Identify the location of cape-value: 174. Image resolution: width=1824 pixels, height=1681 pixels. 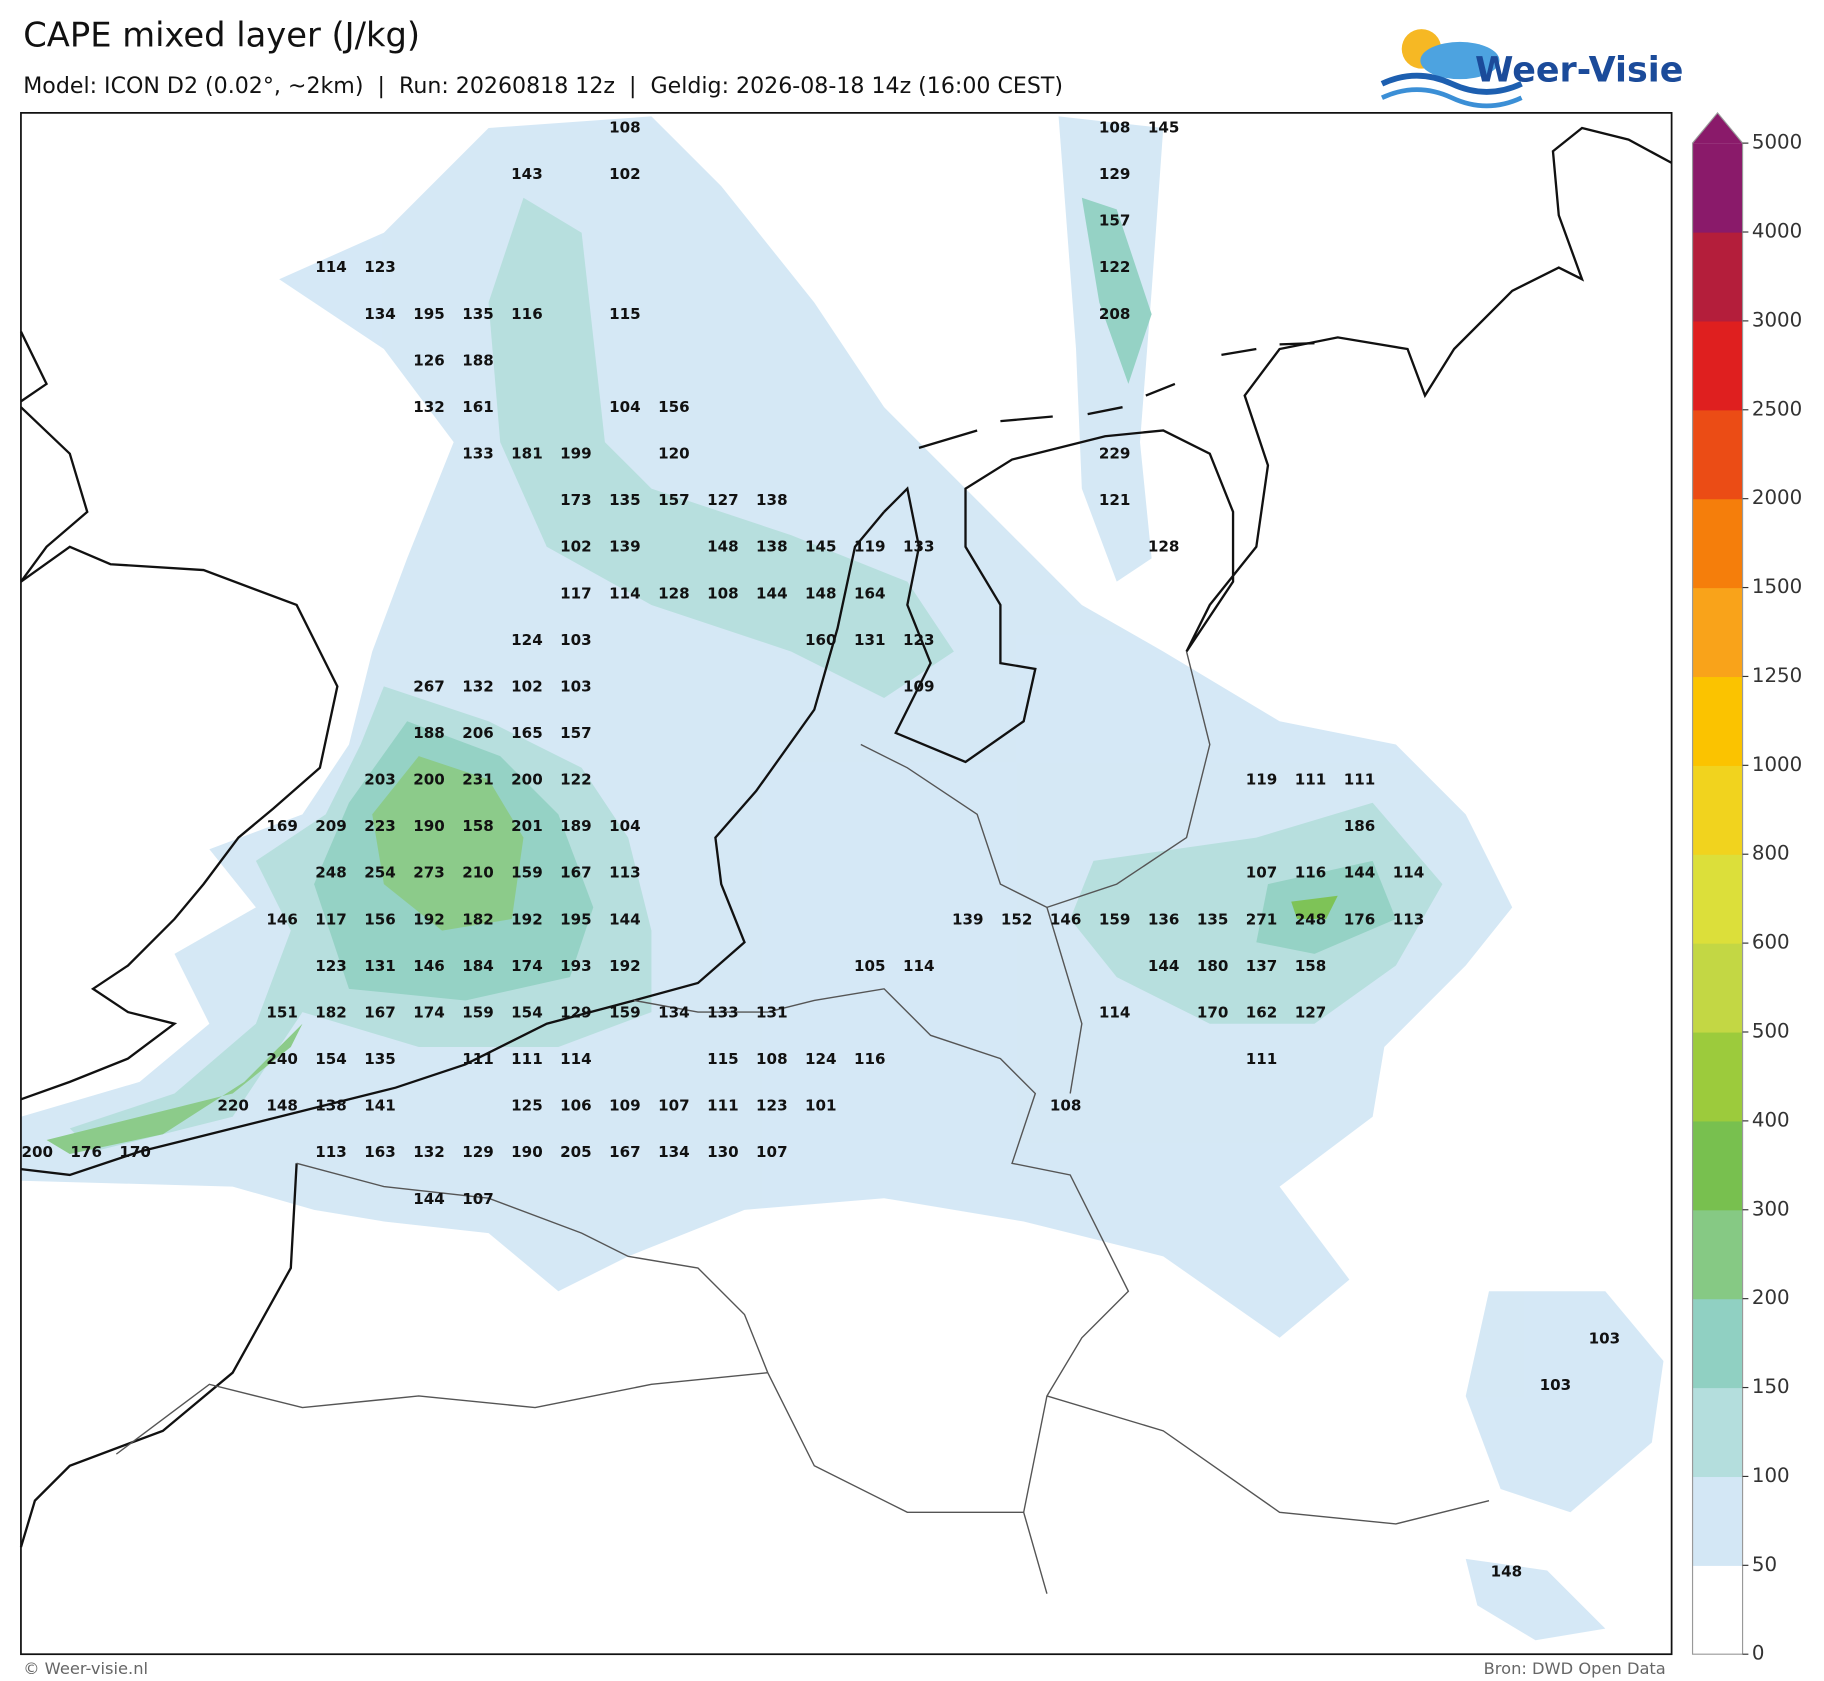
(527, 966).